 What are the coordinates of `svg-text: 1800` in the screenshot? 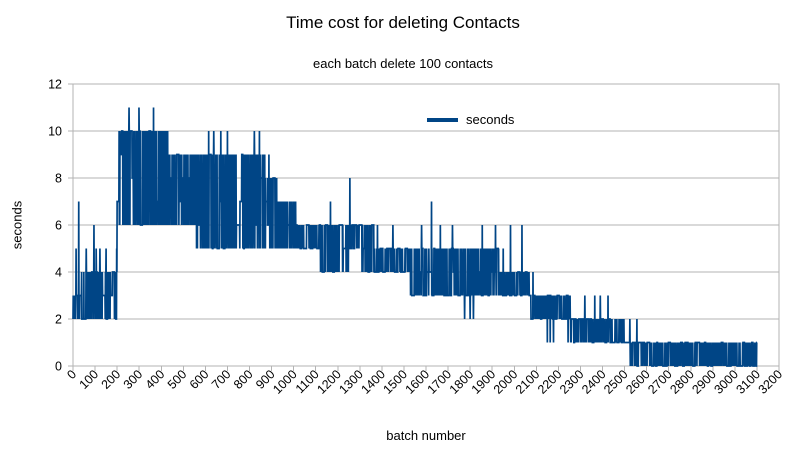 It's located at (462, 382).